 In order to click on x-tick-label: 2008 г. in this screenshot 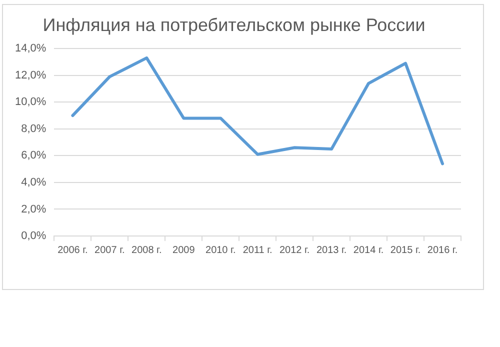, I will do `click(147, 250)`.